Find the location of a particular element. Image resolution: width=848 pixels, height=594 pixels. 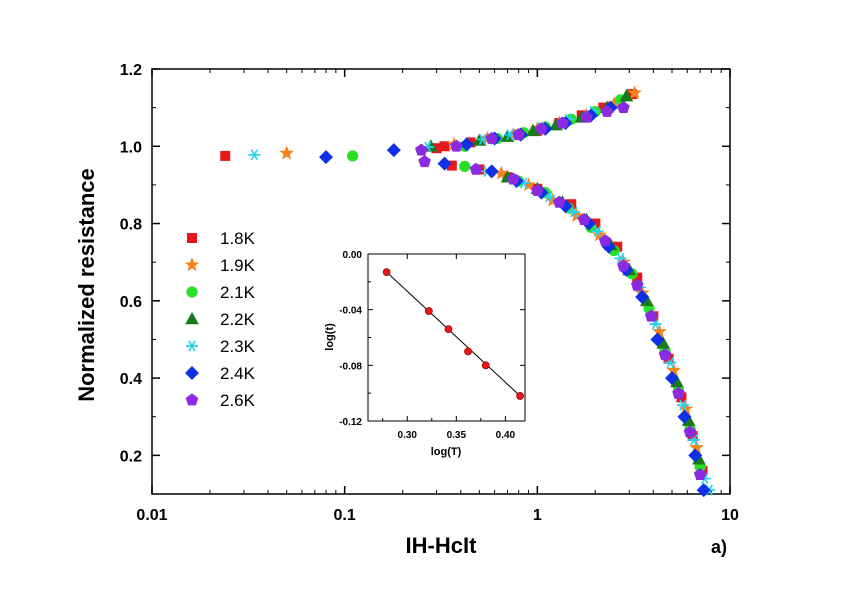

inset-x-tick-label: 0.30 is located at coordinates (408, 435).